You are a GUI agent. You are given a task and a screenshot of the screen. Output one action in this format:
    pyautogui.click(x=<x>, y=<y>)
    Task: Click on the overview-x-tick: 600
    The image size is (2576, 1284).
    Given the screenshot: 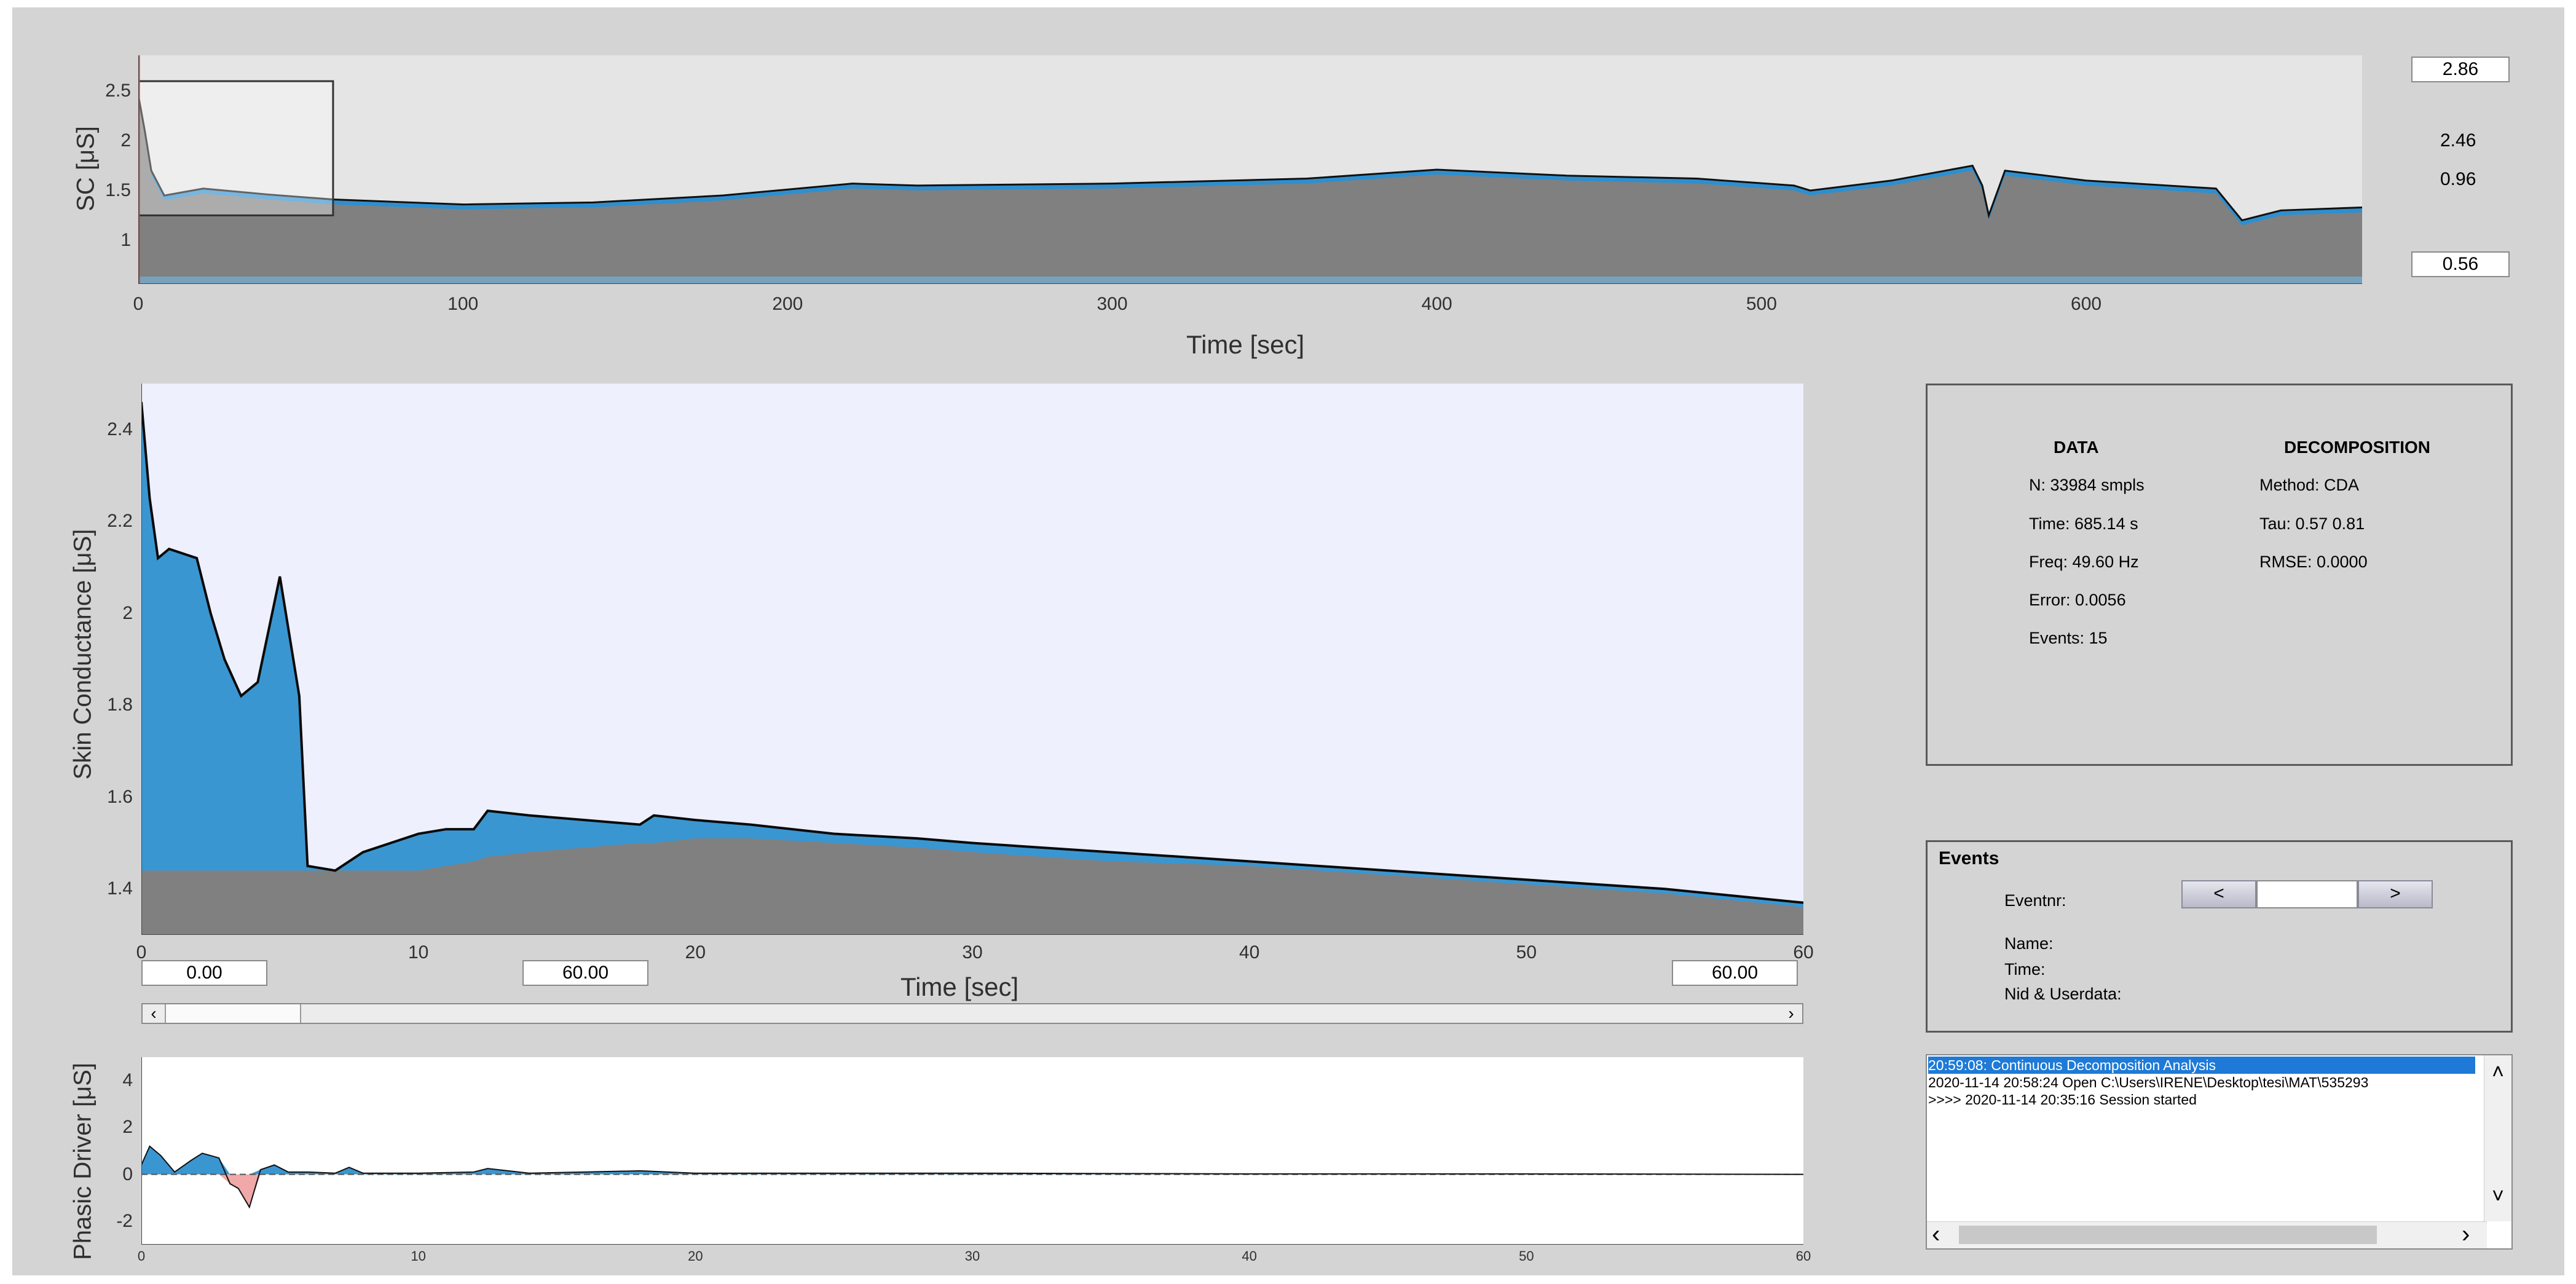 What is the action you would take?
    pyautogui.click(x=2087, y=304)
    